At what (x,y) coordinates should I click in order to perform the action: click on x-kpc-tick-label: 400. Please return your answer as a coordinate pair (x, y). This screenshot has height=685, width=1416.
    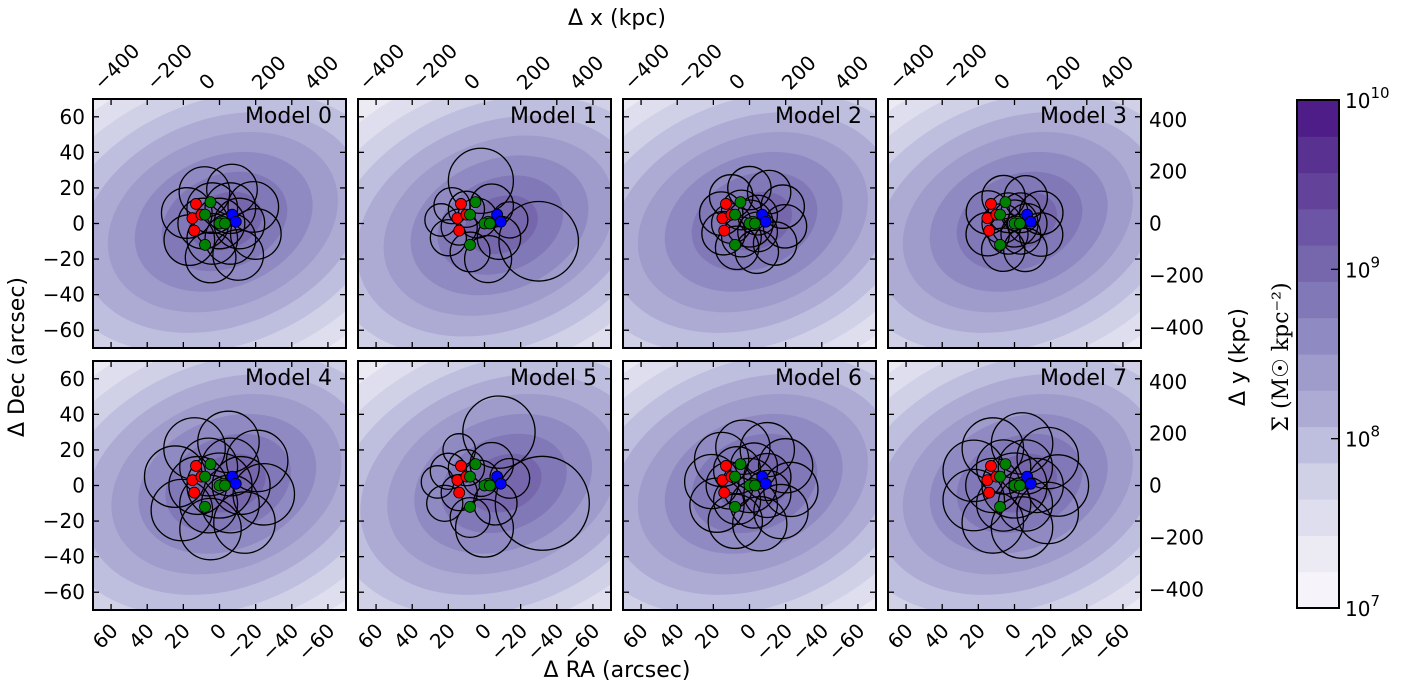
    Looking at the image, I should click on (586, 73).